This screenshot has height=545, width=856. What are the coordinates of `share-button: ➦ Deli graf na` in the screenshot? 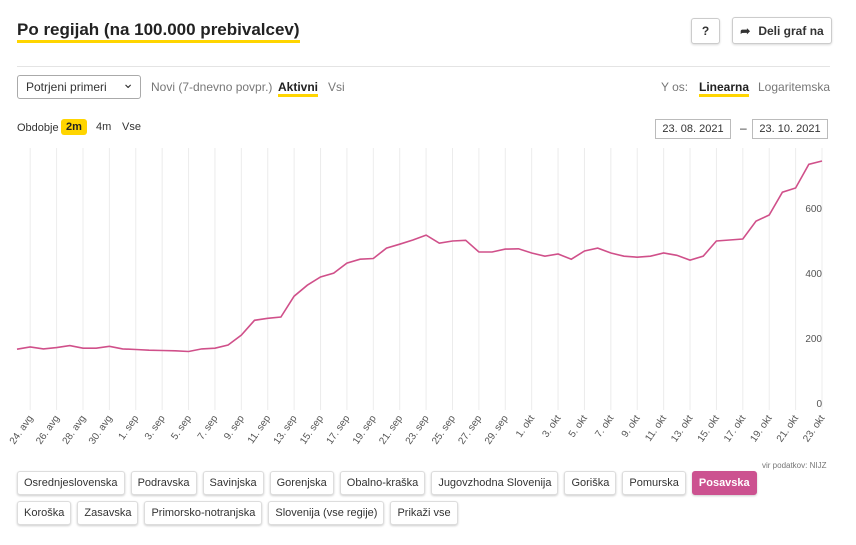 It's located at (782, 30).